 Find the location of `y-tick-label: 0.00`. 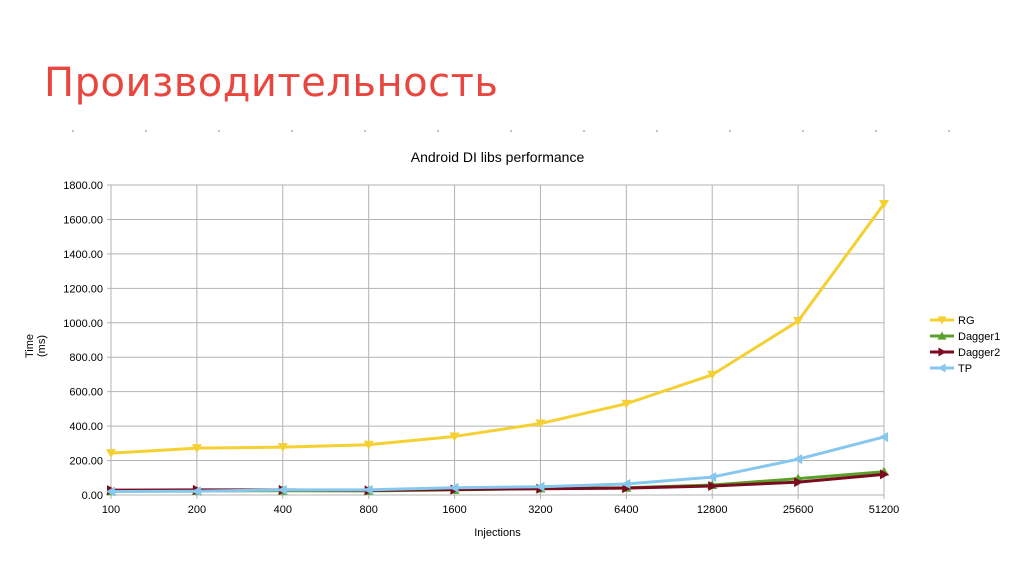

y-tick-label: 0.00 is located at coordinates (92, 496).